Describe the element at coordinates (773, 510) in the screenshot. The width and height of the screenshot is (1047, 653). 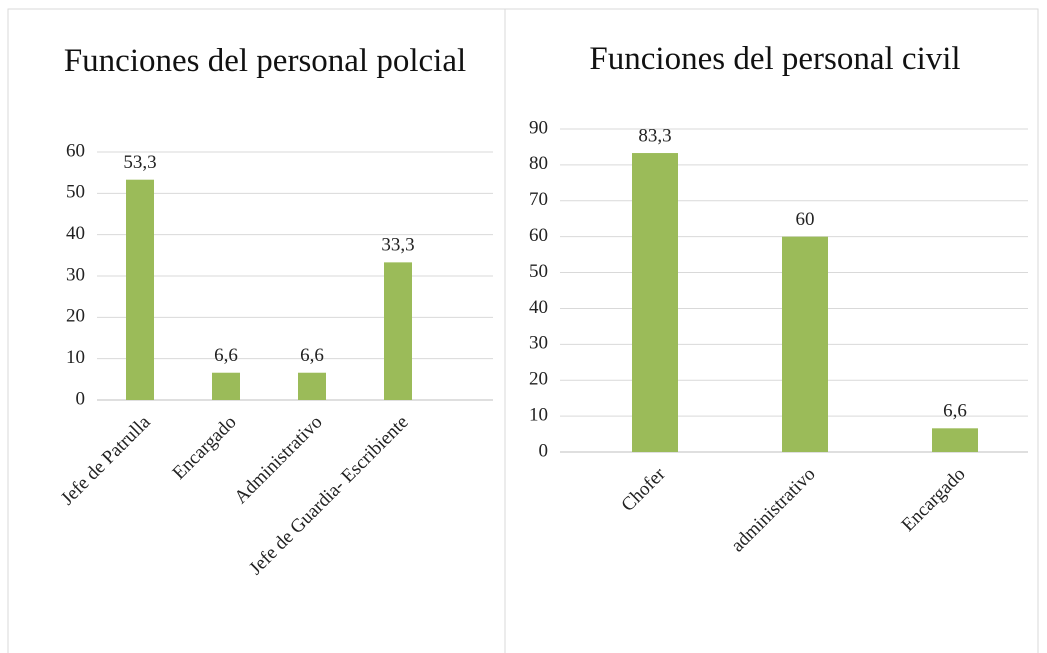
I see `x-tick-label: administrativo` at that location.